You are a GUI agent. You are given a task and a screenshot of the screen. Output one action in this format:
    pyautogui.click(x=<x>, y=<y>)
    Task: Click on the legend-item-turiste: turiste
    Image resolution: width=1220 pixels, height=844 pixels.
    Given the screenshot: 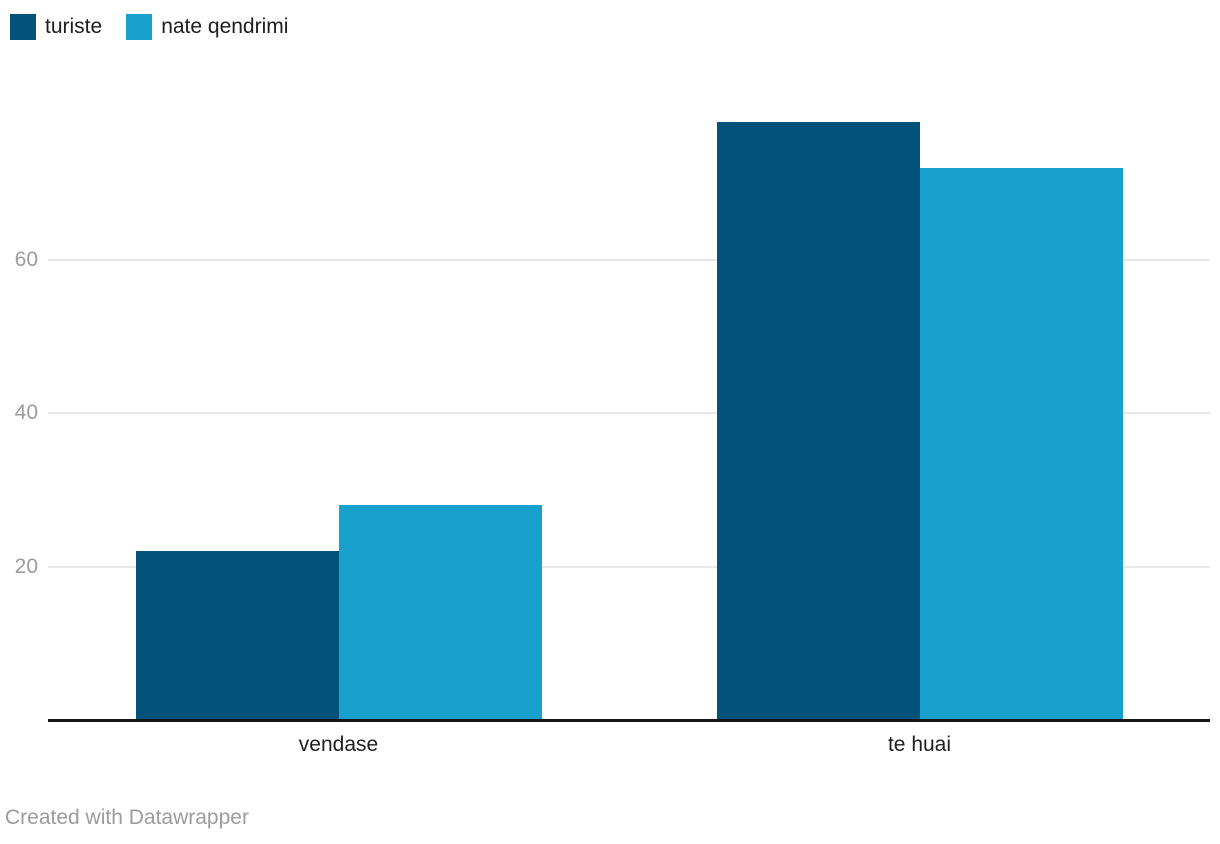 What is the action you would take?
    pyautogui.click(x=56, y=27)
    